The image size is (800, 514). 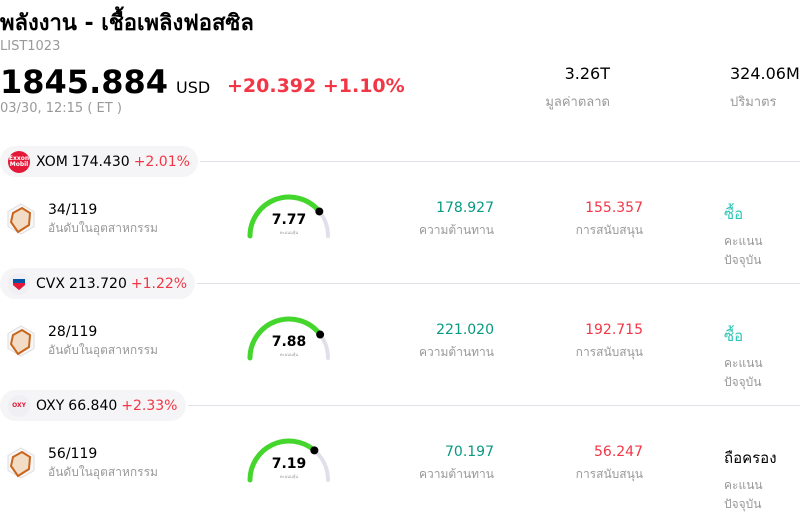 What do you see at coordinates (289, 464) in the screenshot?
I see `score-value: 7.19` at bounding box center [289, 464].